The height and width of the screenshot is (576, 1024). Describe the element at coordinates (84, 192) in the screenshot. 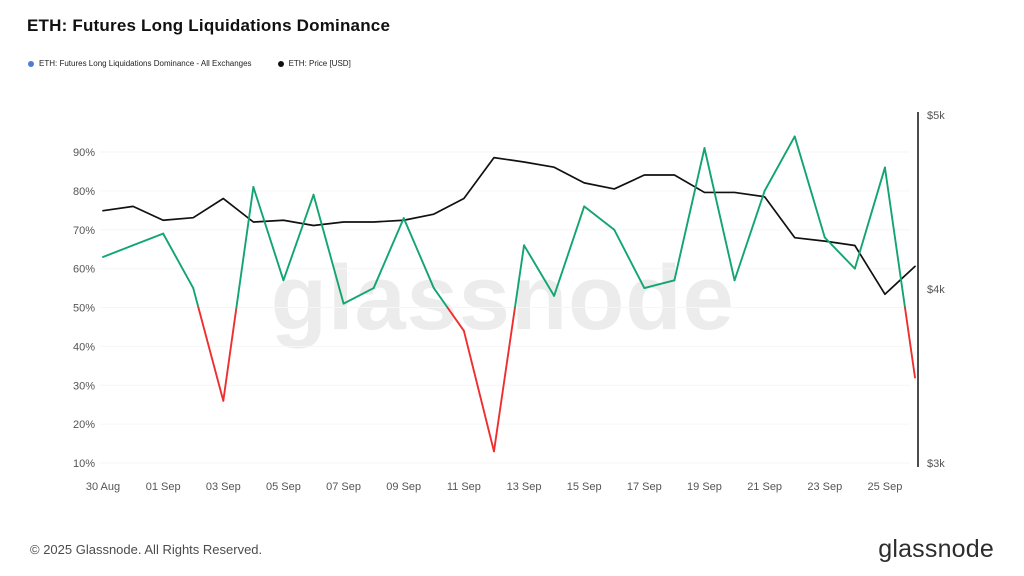

I see `left-axis-tick-label: 80%` at that location.